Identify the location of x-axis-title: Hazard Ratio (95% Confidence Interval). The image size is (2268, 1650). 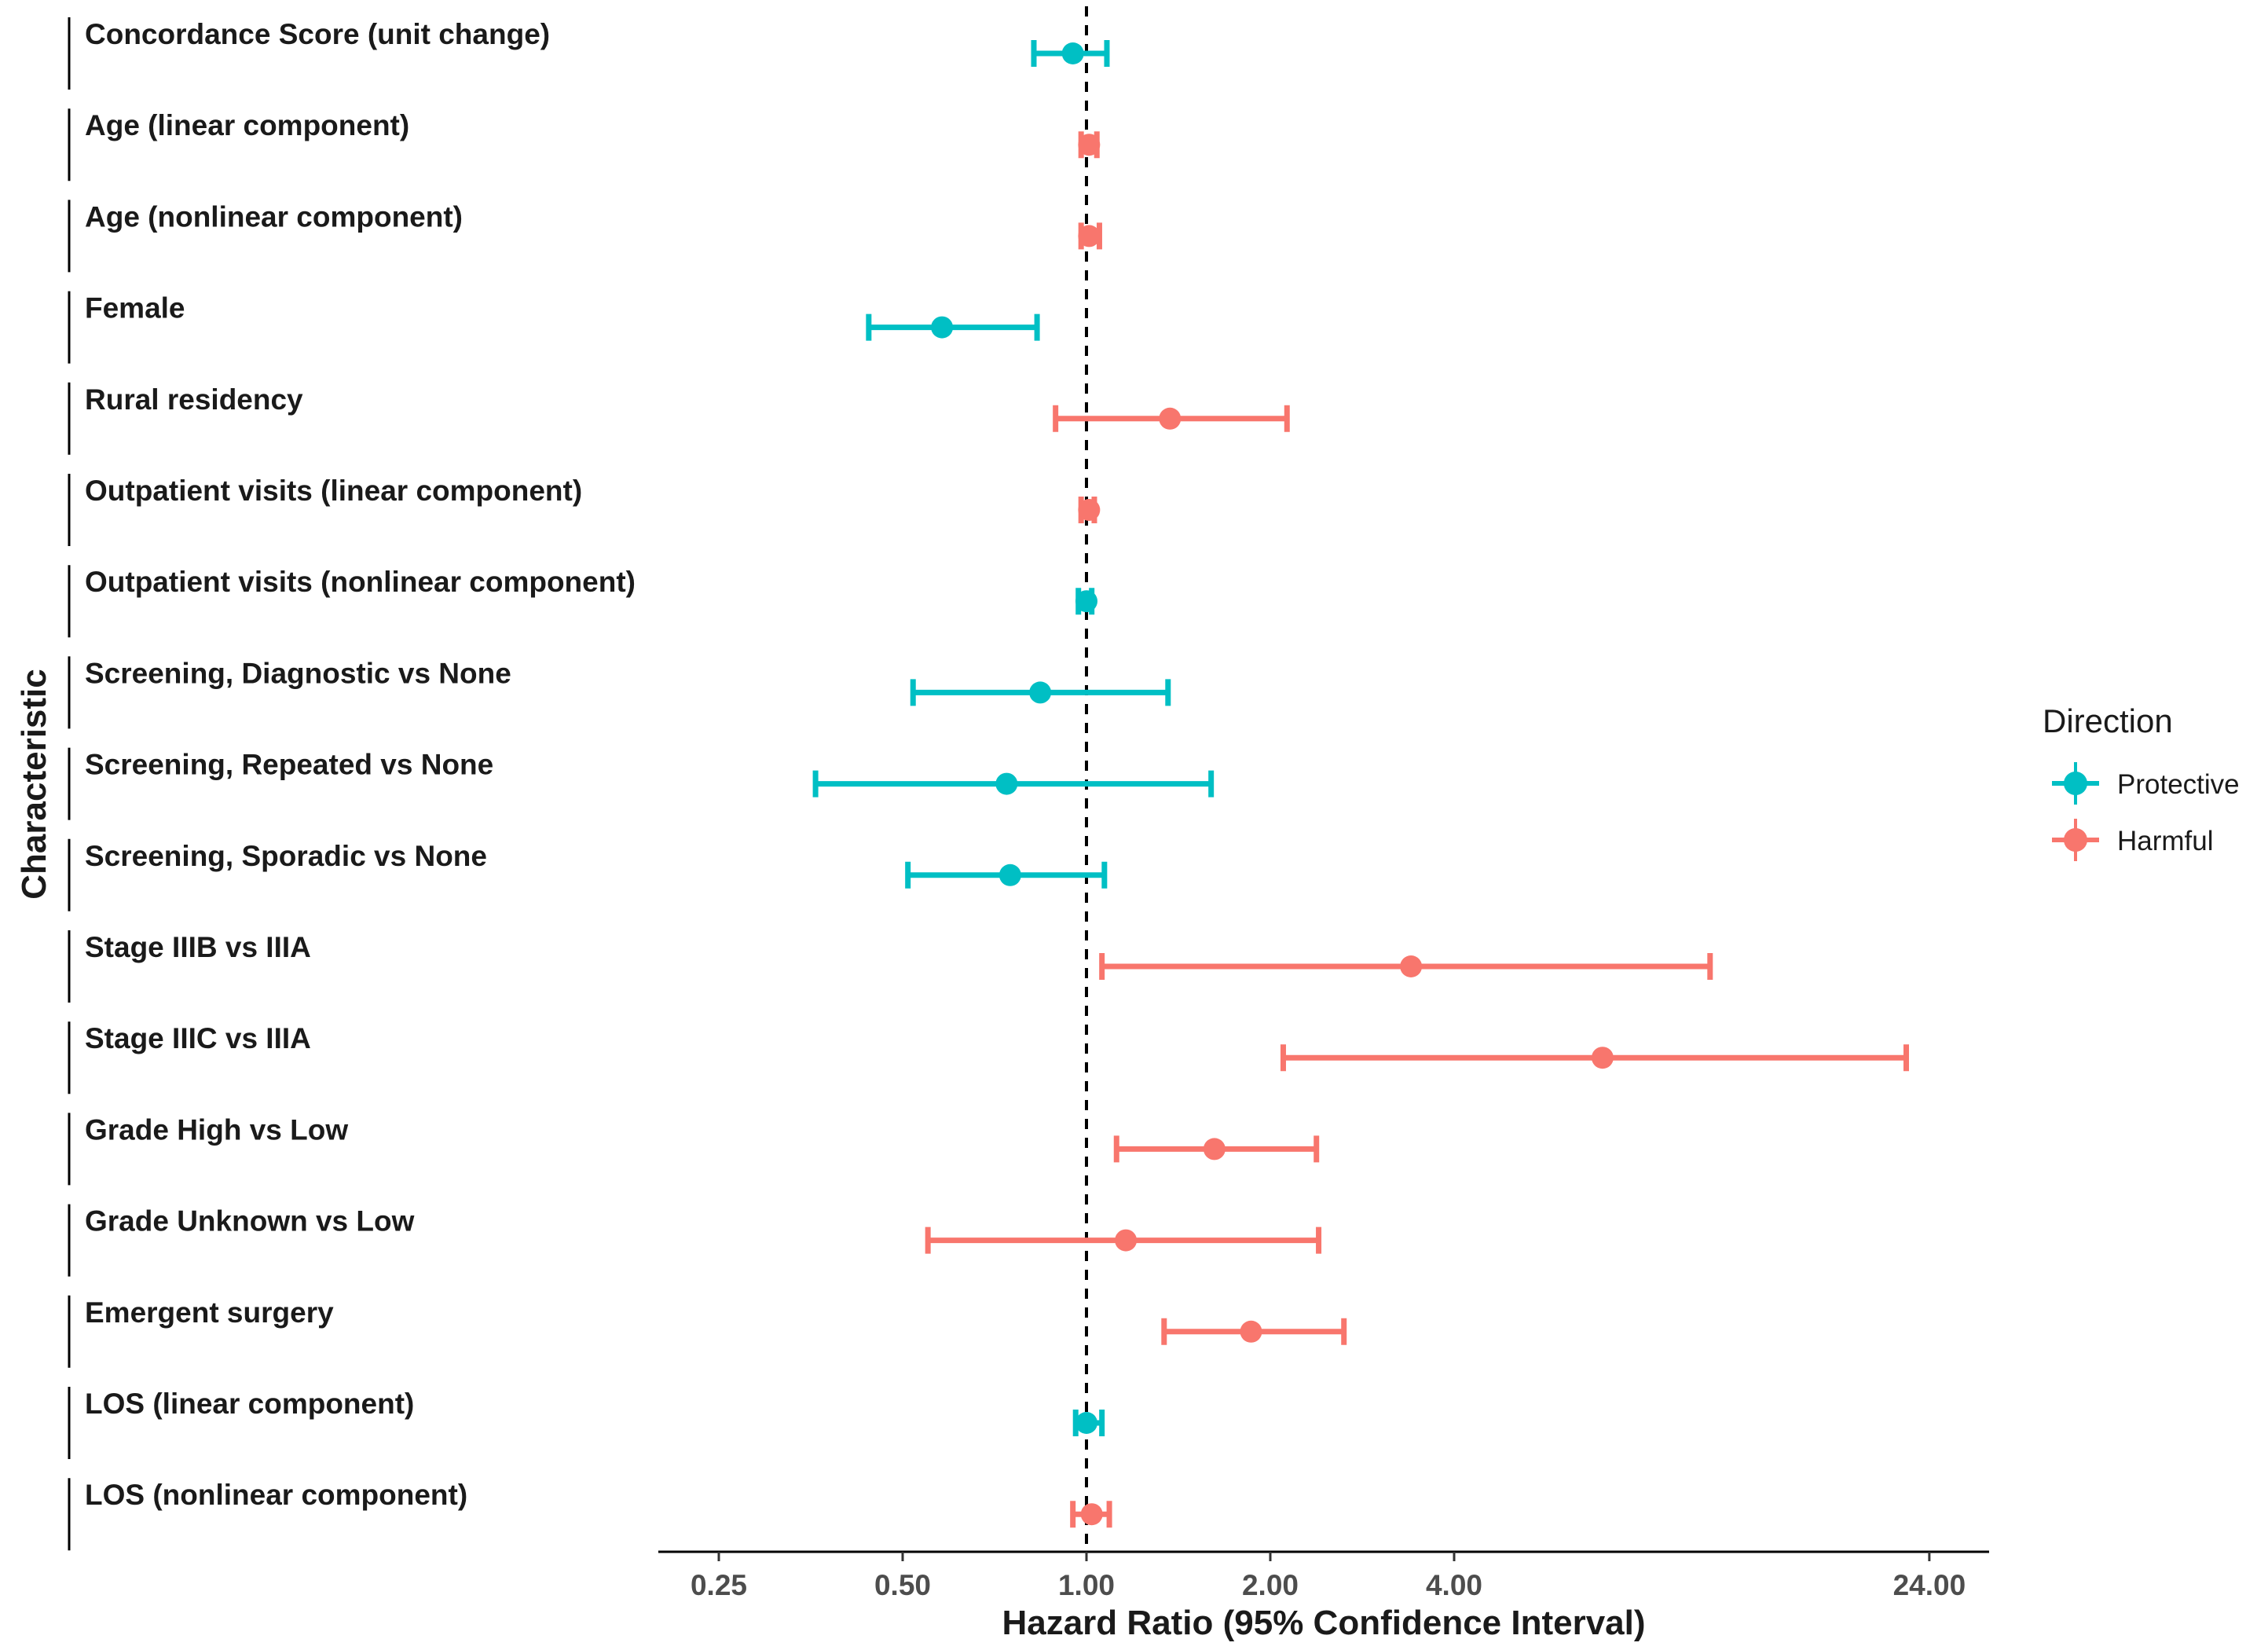
(1323, 1623).